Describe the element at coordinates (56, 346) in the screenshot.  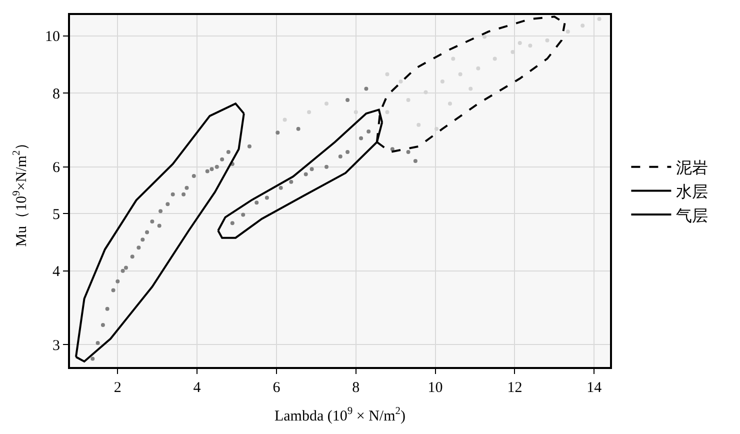
I see `y-tick-label: 3` at that location.